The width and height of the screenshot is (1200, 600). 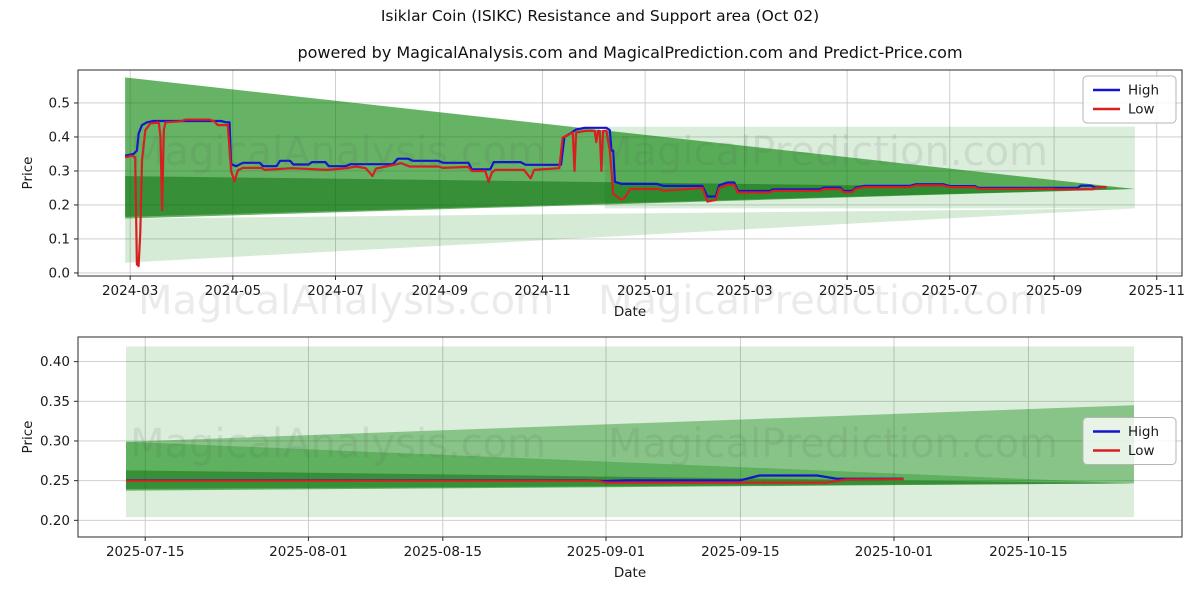 What do you see at coordinates (233, 291) in the screenshot?
I see `x-tick-label: 2024-05` at bounding box center [233, 291].